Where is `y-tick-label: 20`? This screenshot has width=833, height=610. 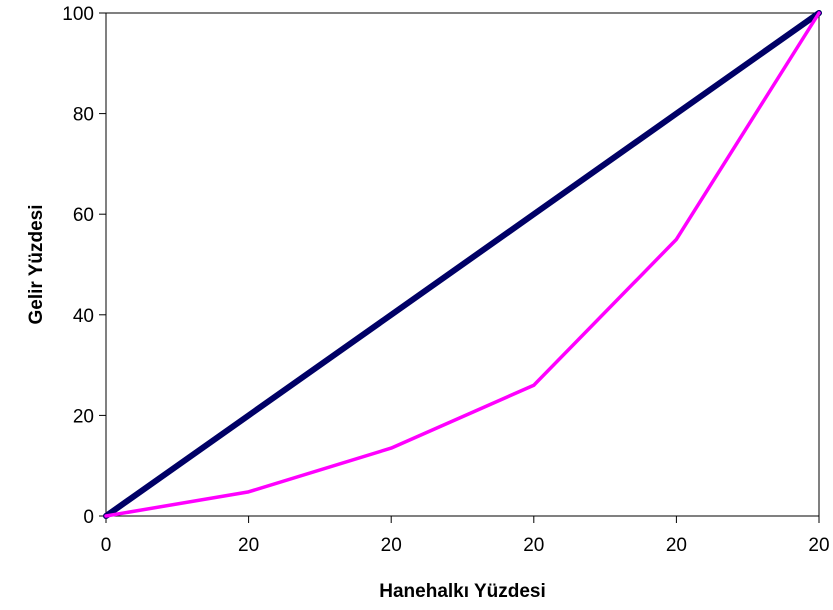 y-tick-label: 20 is located at coordinates (83, 416).